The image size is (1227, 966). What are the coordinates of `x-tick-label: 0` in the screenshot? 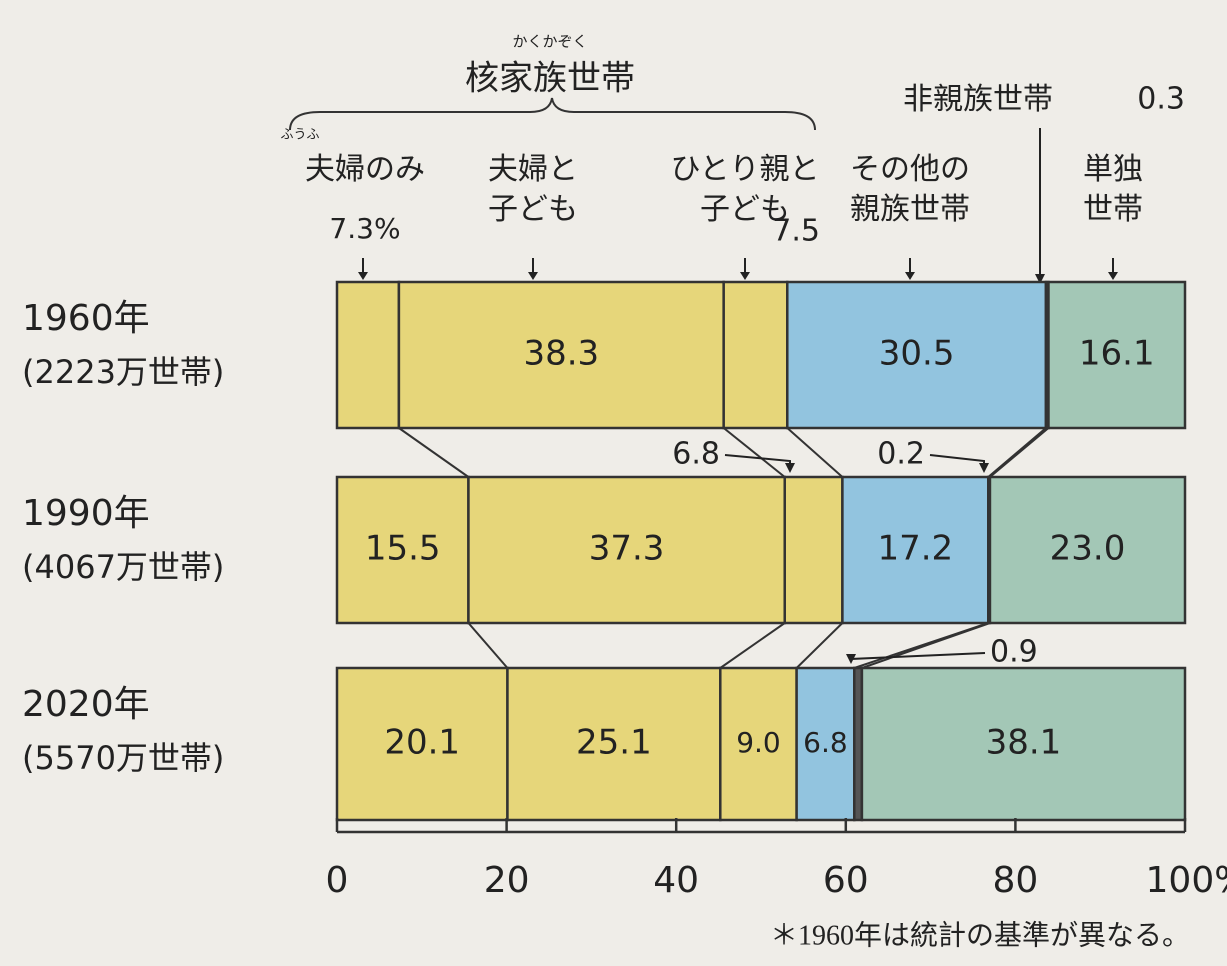 It's located at (337, 880).